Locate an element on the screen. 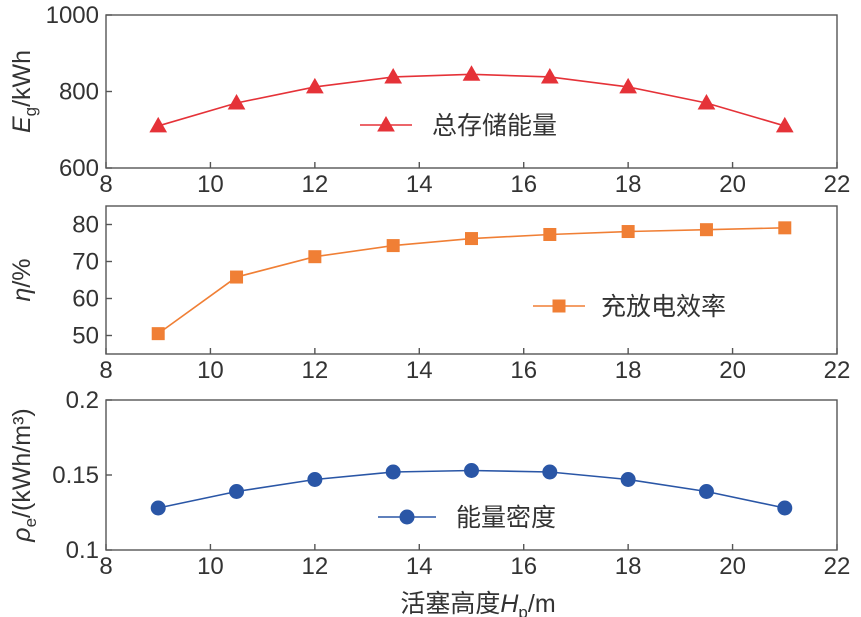 This screenshot has height=617, width=861. y-axis-title: η/% is located at coordinates (22, 279).